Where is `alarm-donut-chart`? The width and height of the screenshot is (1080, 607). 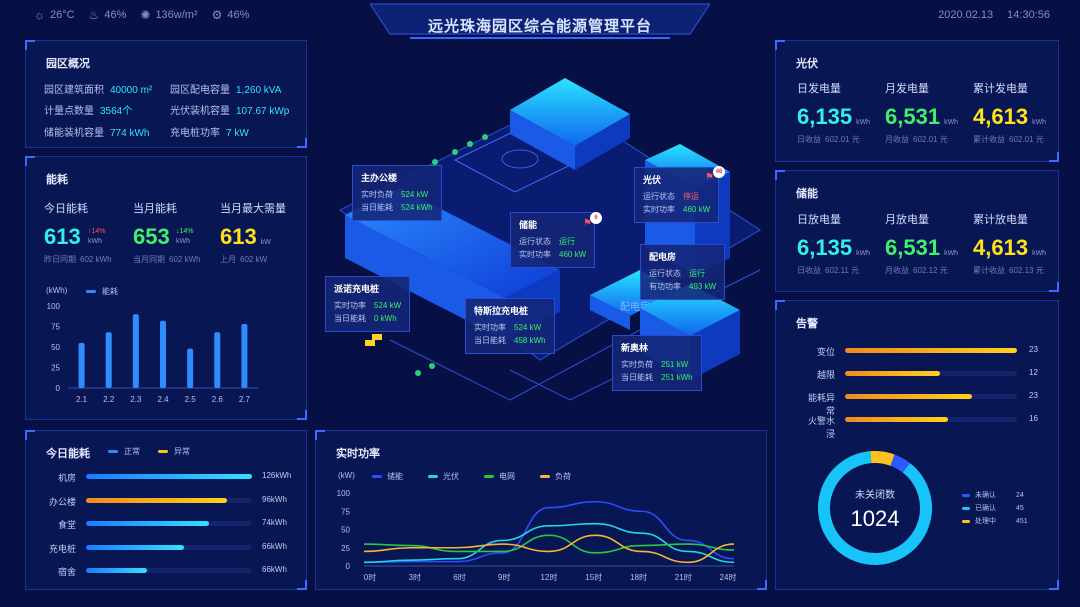
alarm-donut-chart is located at coordinates (875, 507).